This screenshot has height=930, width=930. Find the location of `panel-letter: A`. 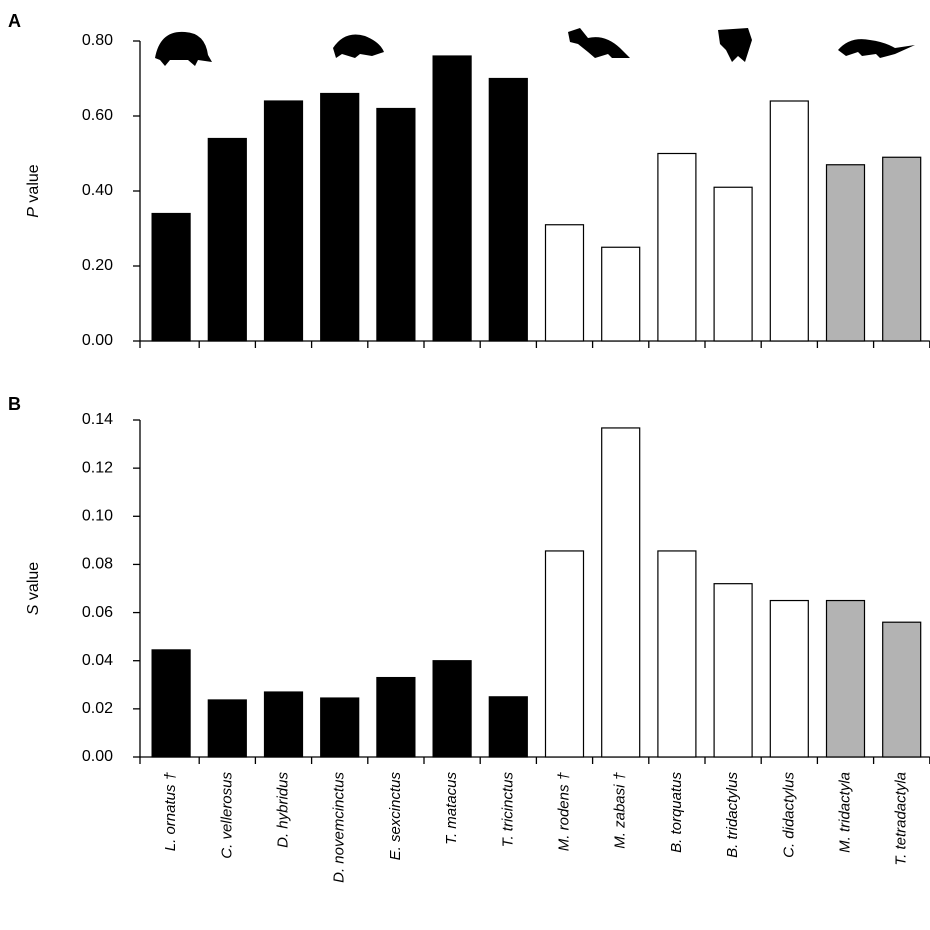

panel-letter: A is located at coordinates (14, 21).